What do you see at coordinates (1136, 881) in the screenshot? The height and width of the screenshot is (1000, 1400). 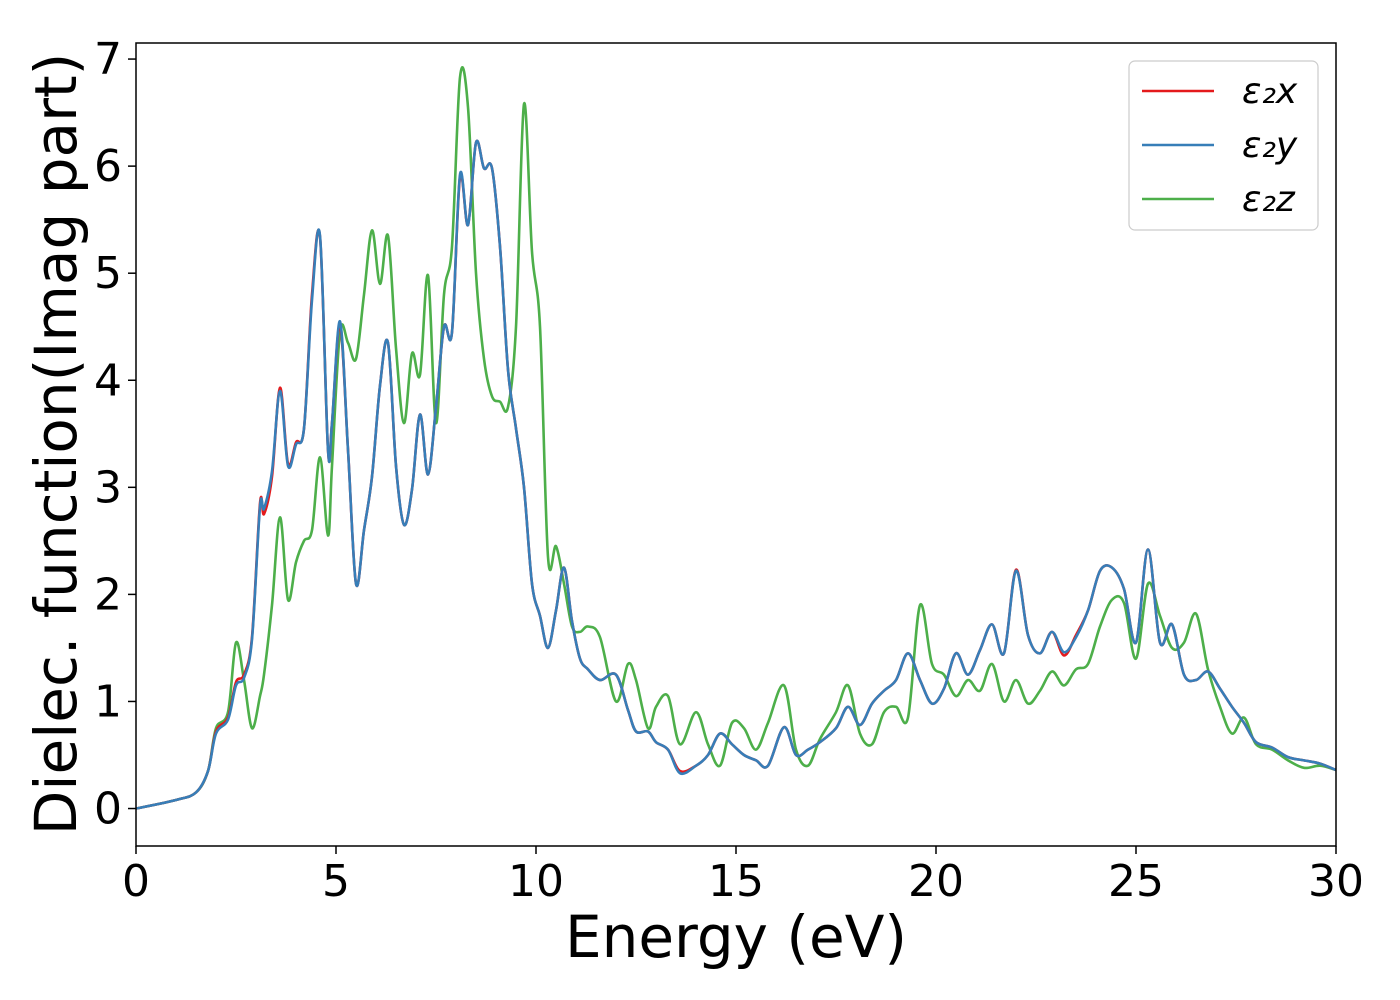 I see `x-tick-label: 25` at bounding box center [1136, 881].